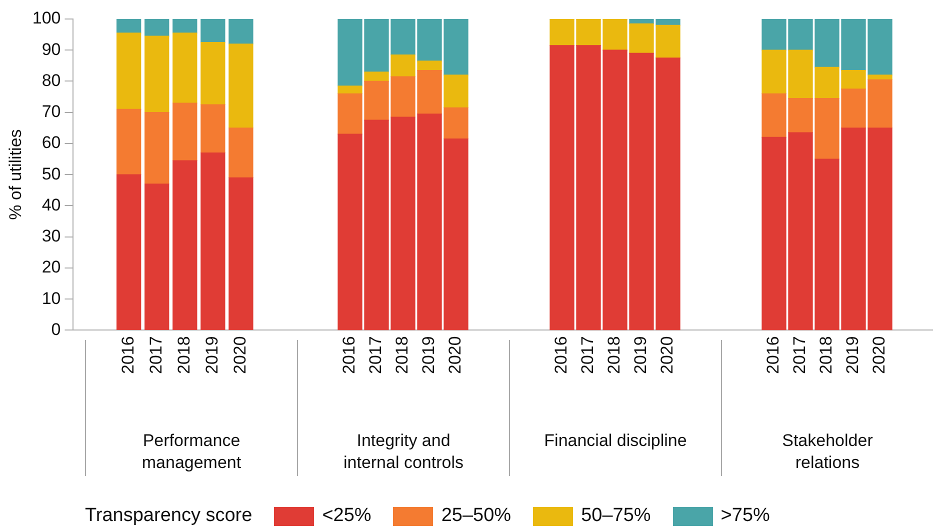 This screenshot has height=532, width=936. I want to click on y-tick-label: 40, so click(51, 204).